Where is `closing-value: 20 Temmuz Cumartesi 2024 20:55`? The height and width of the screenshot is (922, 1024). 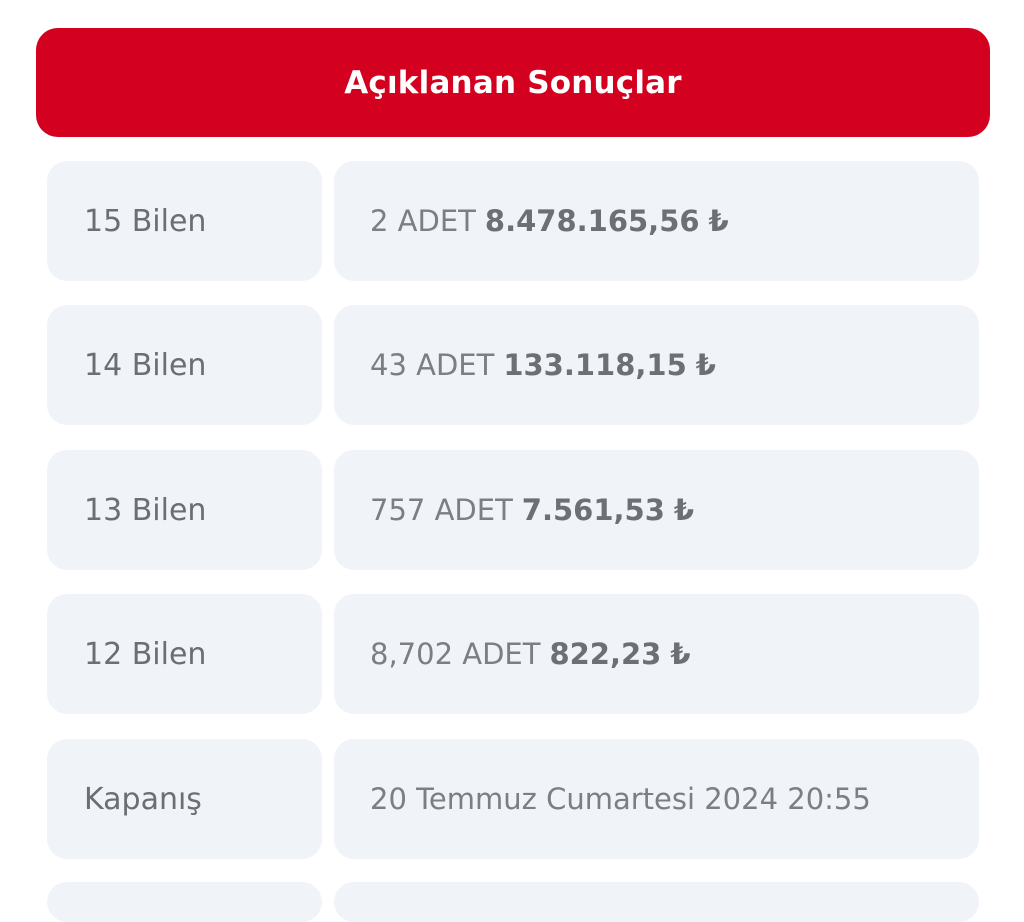 closing-value: 20 Temmuz Cumartesi 2024 20:55 is located at coordinates (656, 799).